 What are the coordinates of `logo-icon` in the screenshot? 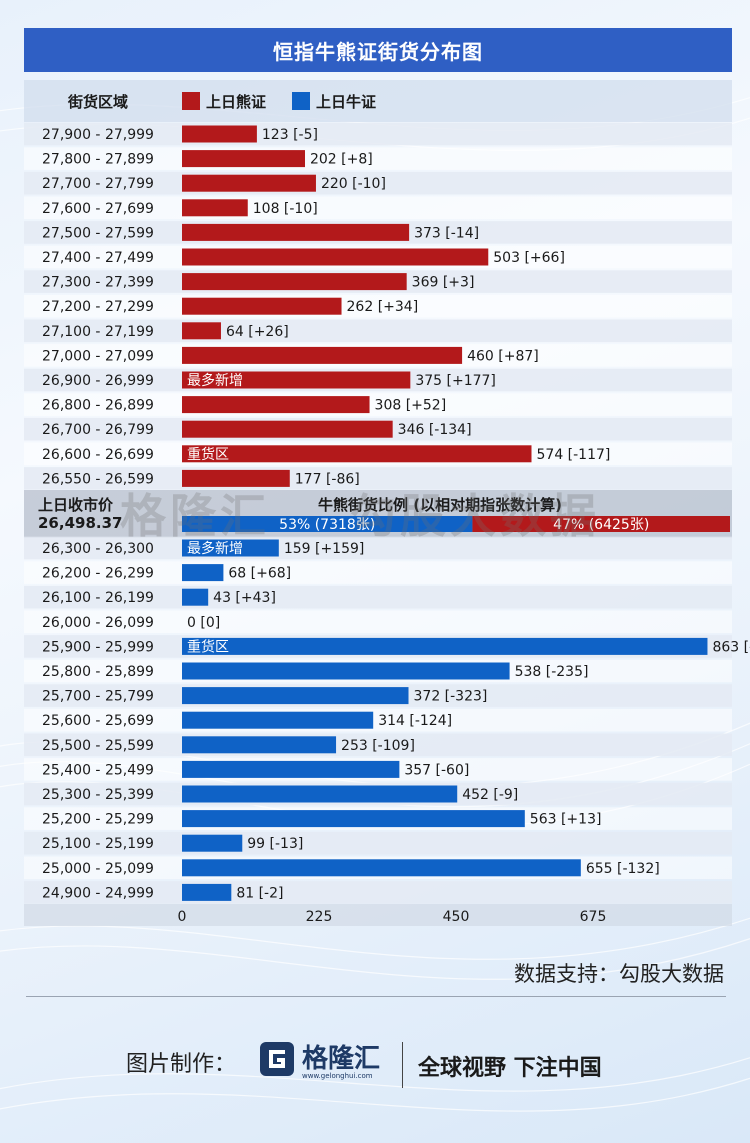 It's located at (277, 1059).